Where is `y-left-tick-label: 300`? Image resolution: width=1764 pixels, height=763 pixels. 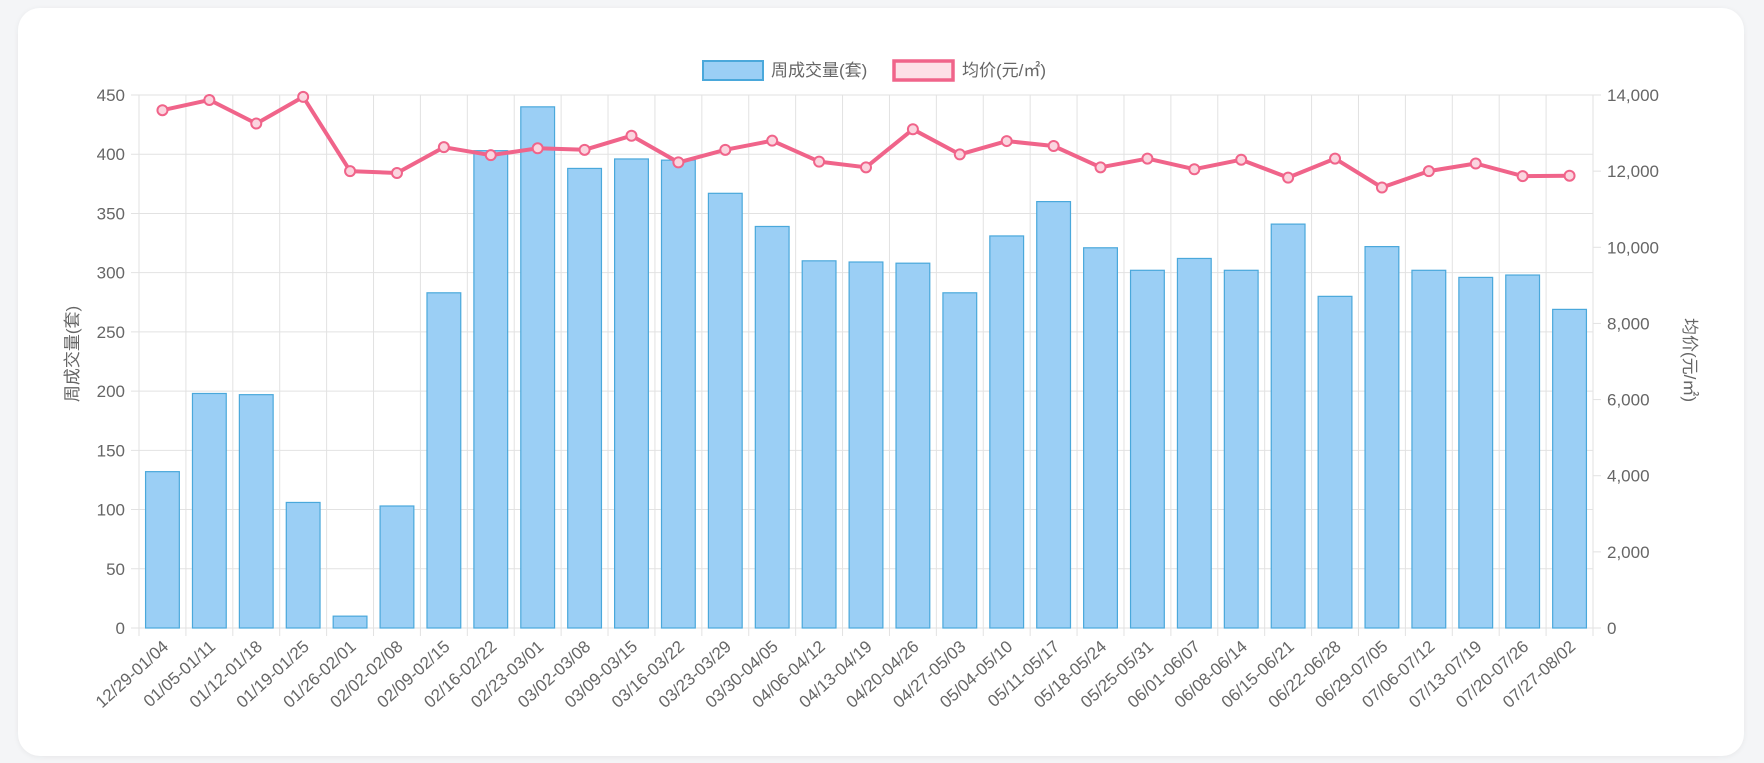 y-left-tick-label: 300 is located at coordinates (111, 273).